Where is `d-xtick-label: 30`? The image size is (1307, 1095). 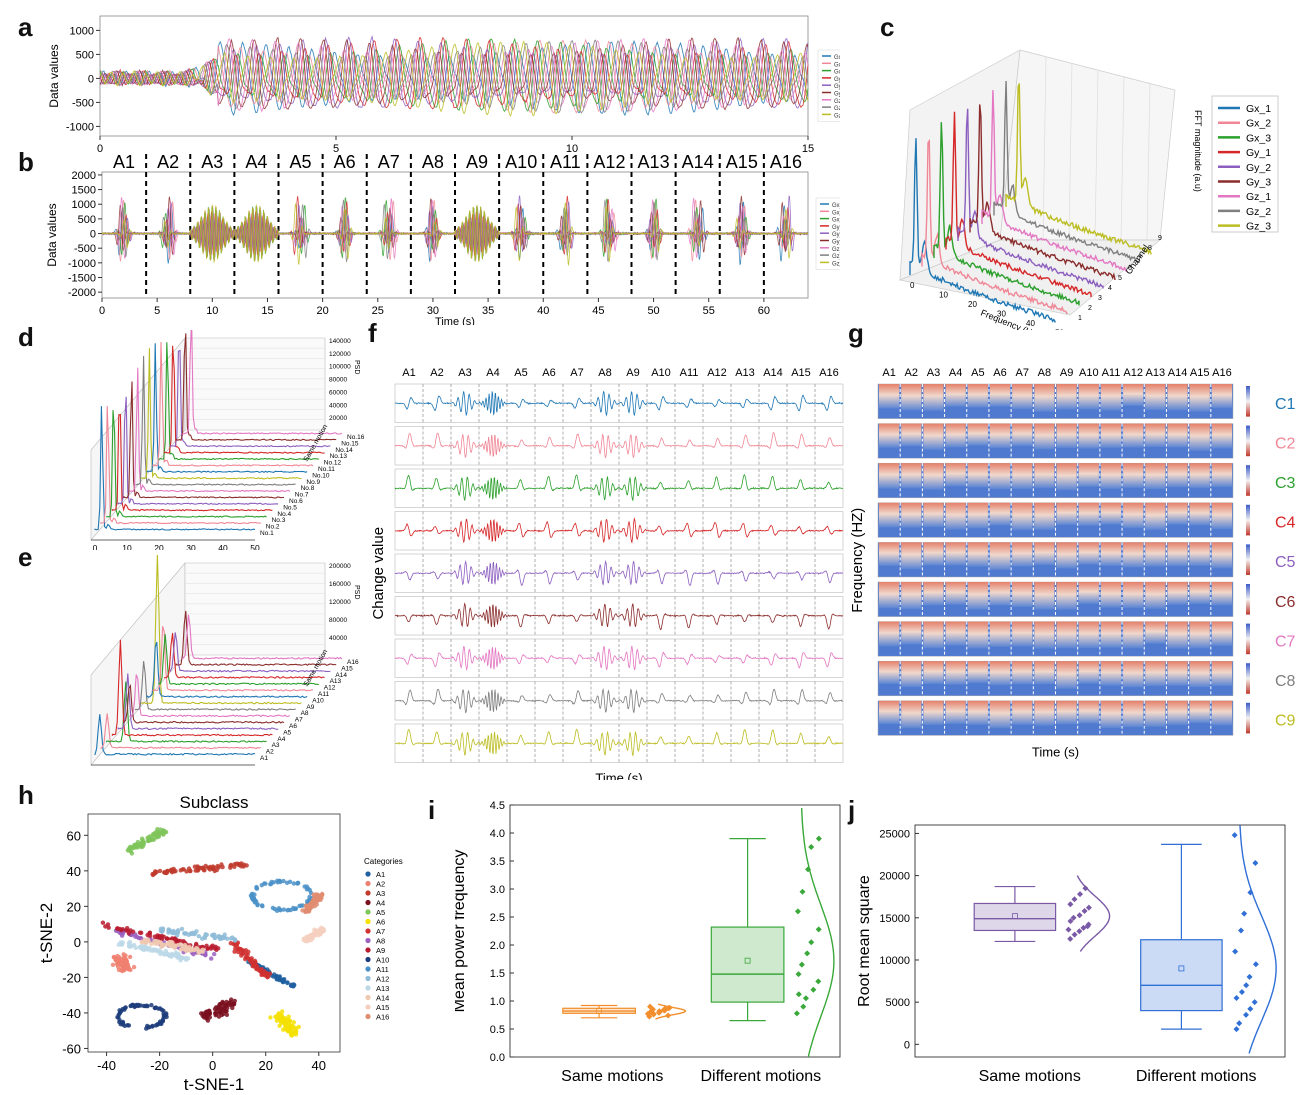
d-xtick-label: 30 is located at coordinates (191, 546).